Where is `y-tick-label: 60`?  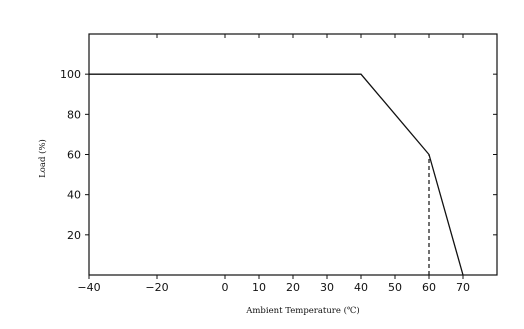 y-tick-label: 60 is located at coordinates (74, 155).